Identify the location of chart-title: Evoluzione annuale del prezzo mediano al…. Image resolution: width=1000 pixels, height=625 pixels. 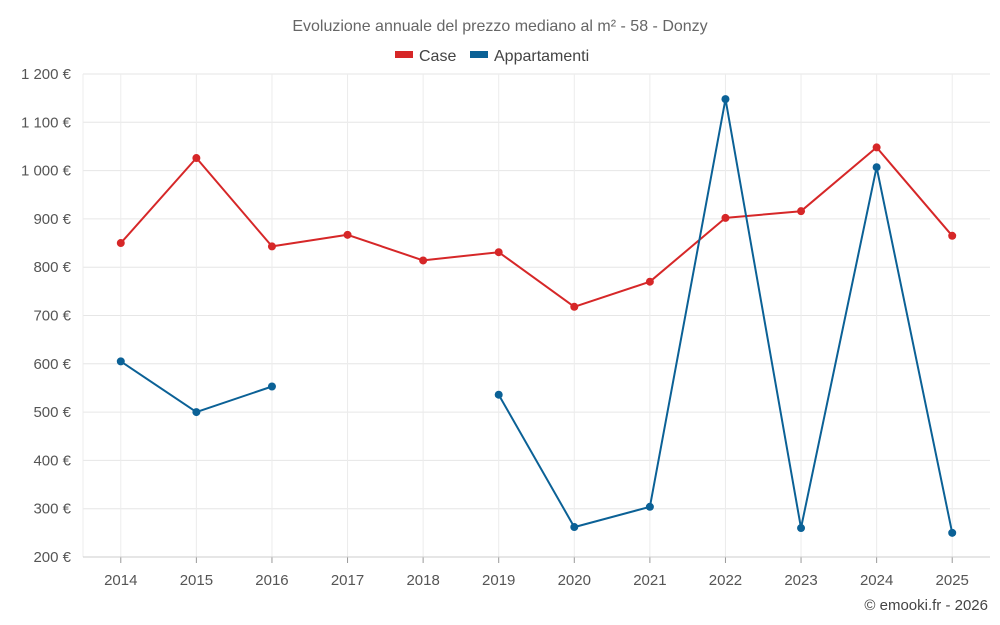
(499, 26).